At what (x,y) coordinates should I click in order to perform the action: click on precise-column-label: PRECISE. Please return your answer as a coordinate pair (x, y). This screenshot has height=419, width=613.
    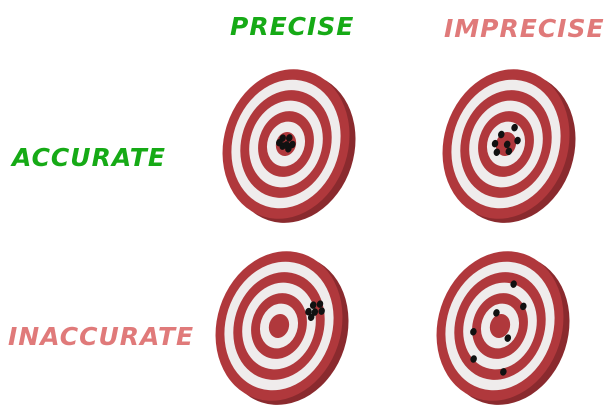
    Looking at the image, I should click on (292, 26).